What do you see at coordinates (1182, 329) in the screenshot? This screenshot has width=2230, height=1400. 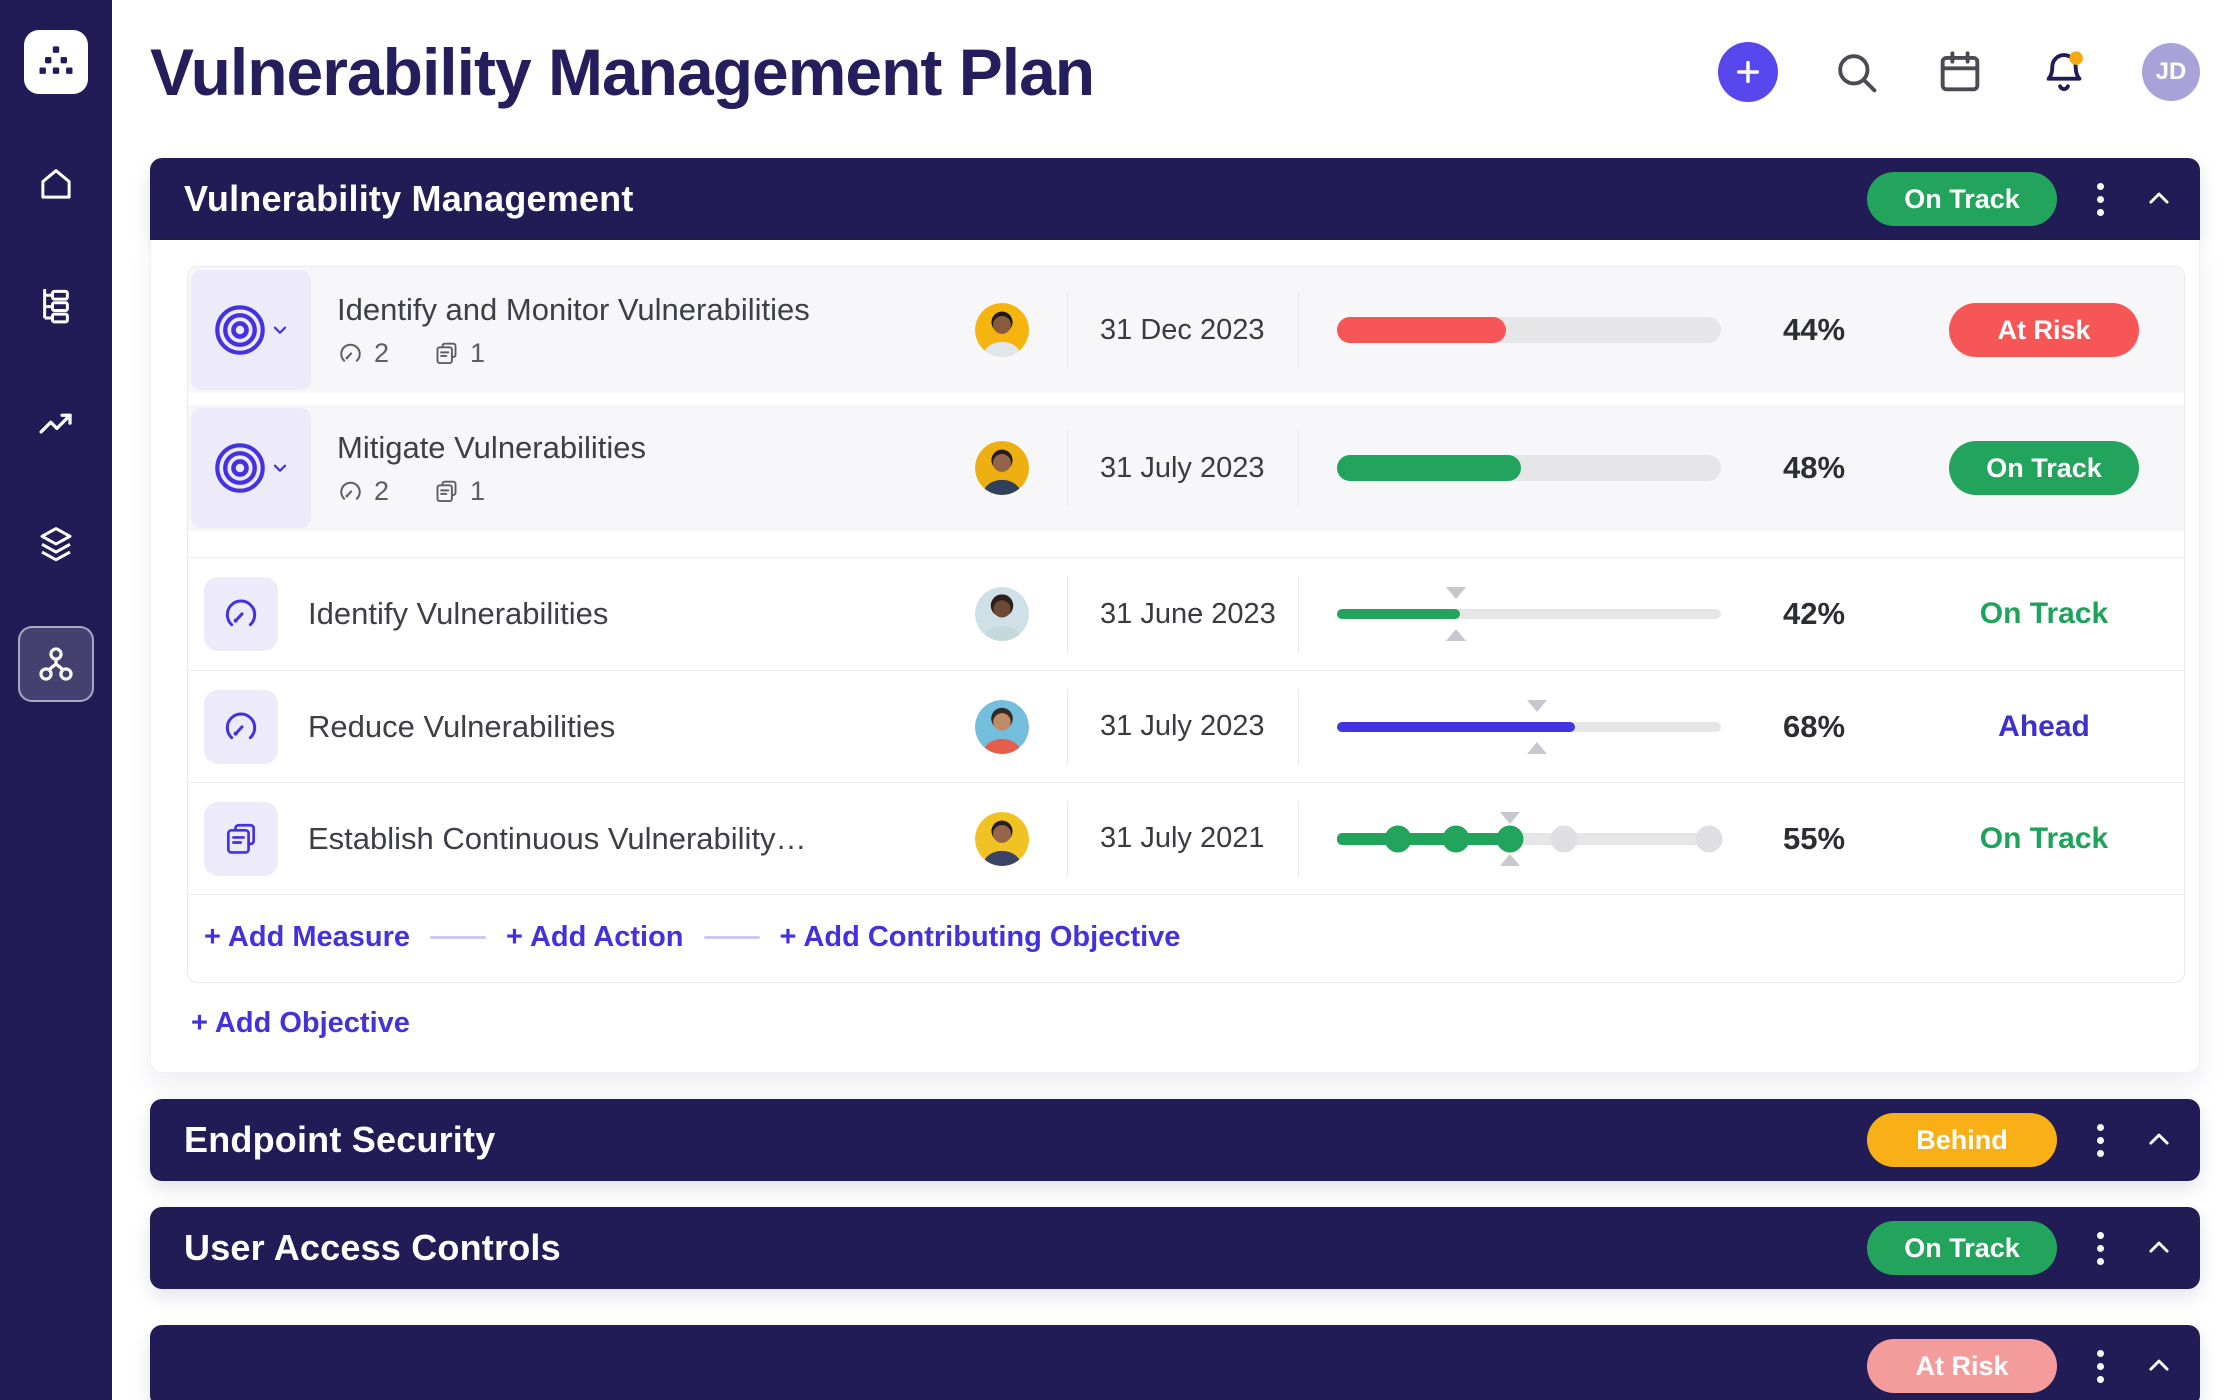 I see `due-date: 31 Dec 2023` at bounding box center [1182, 329].